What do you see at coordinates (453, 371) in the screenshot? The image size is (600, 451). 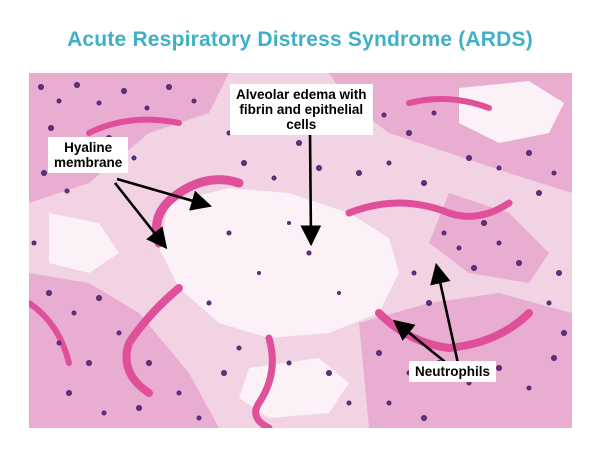 I see `neutrophils-label: Neutrophils` at bounding box center [453, 371].